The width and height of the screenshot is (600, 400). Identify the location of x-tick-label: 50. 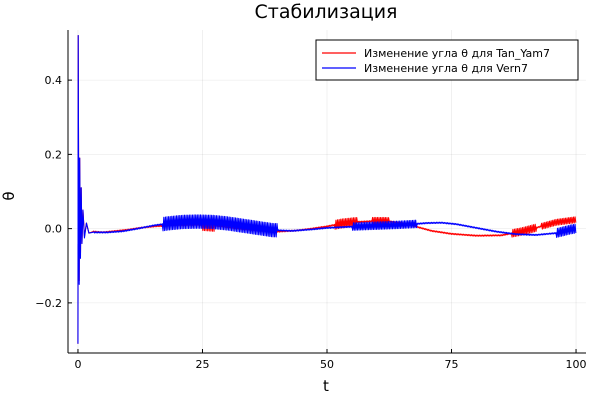
(327, 364).